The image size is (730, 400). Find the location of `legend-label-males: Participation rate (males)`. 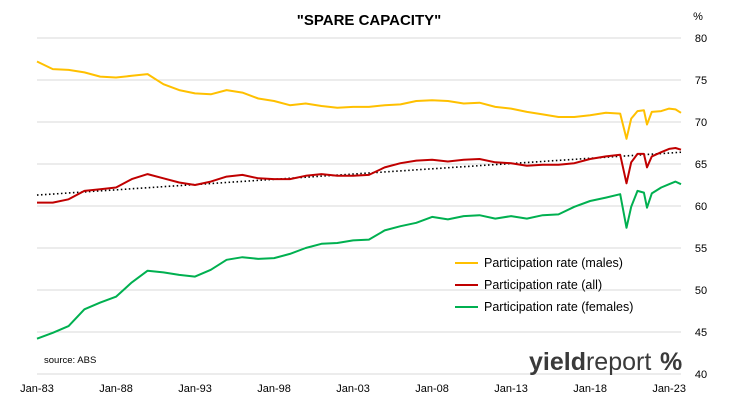

legend-label-males: Participation rate (males) is located at coordinates (553, 263).